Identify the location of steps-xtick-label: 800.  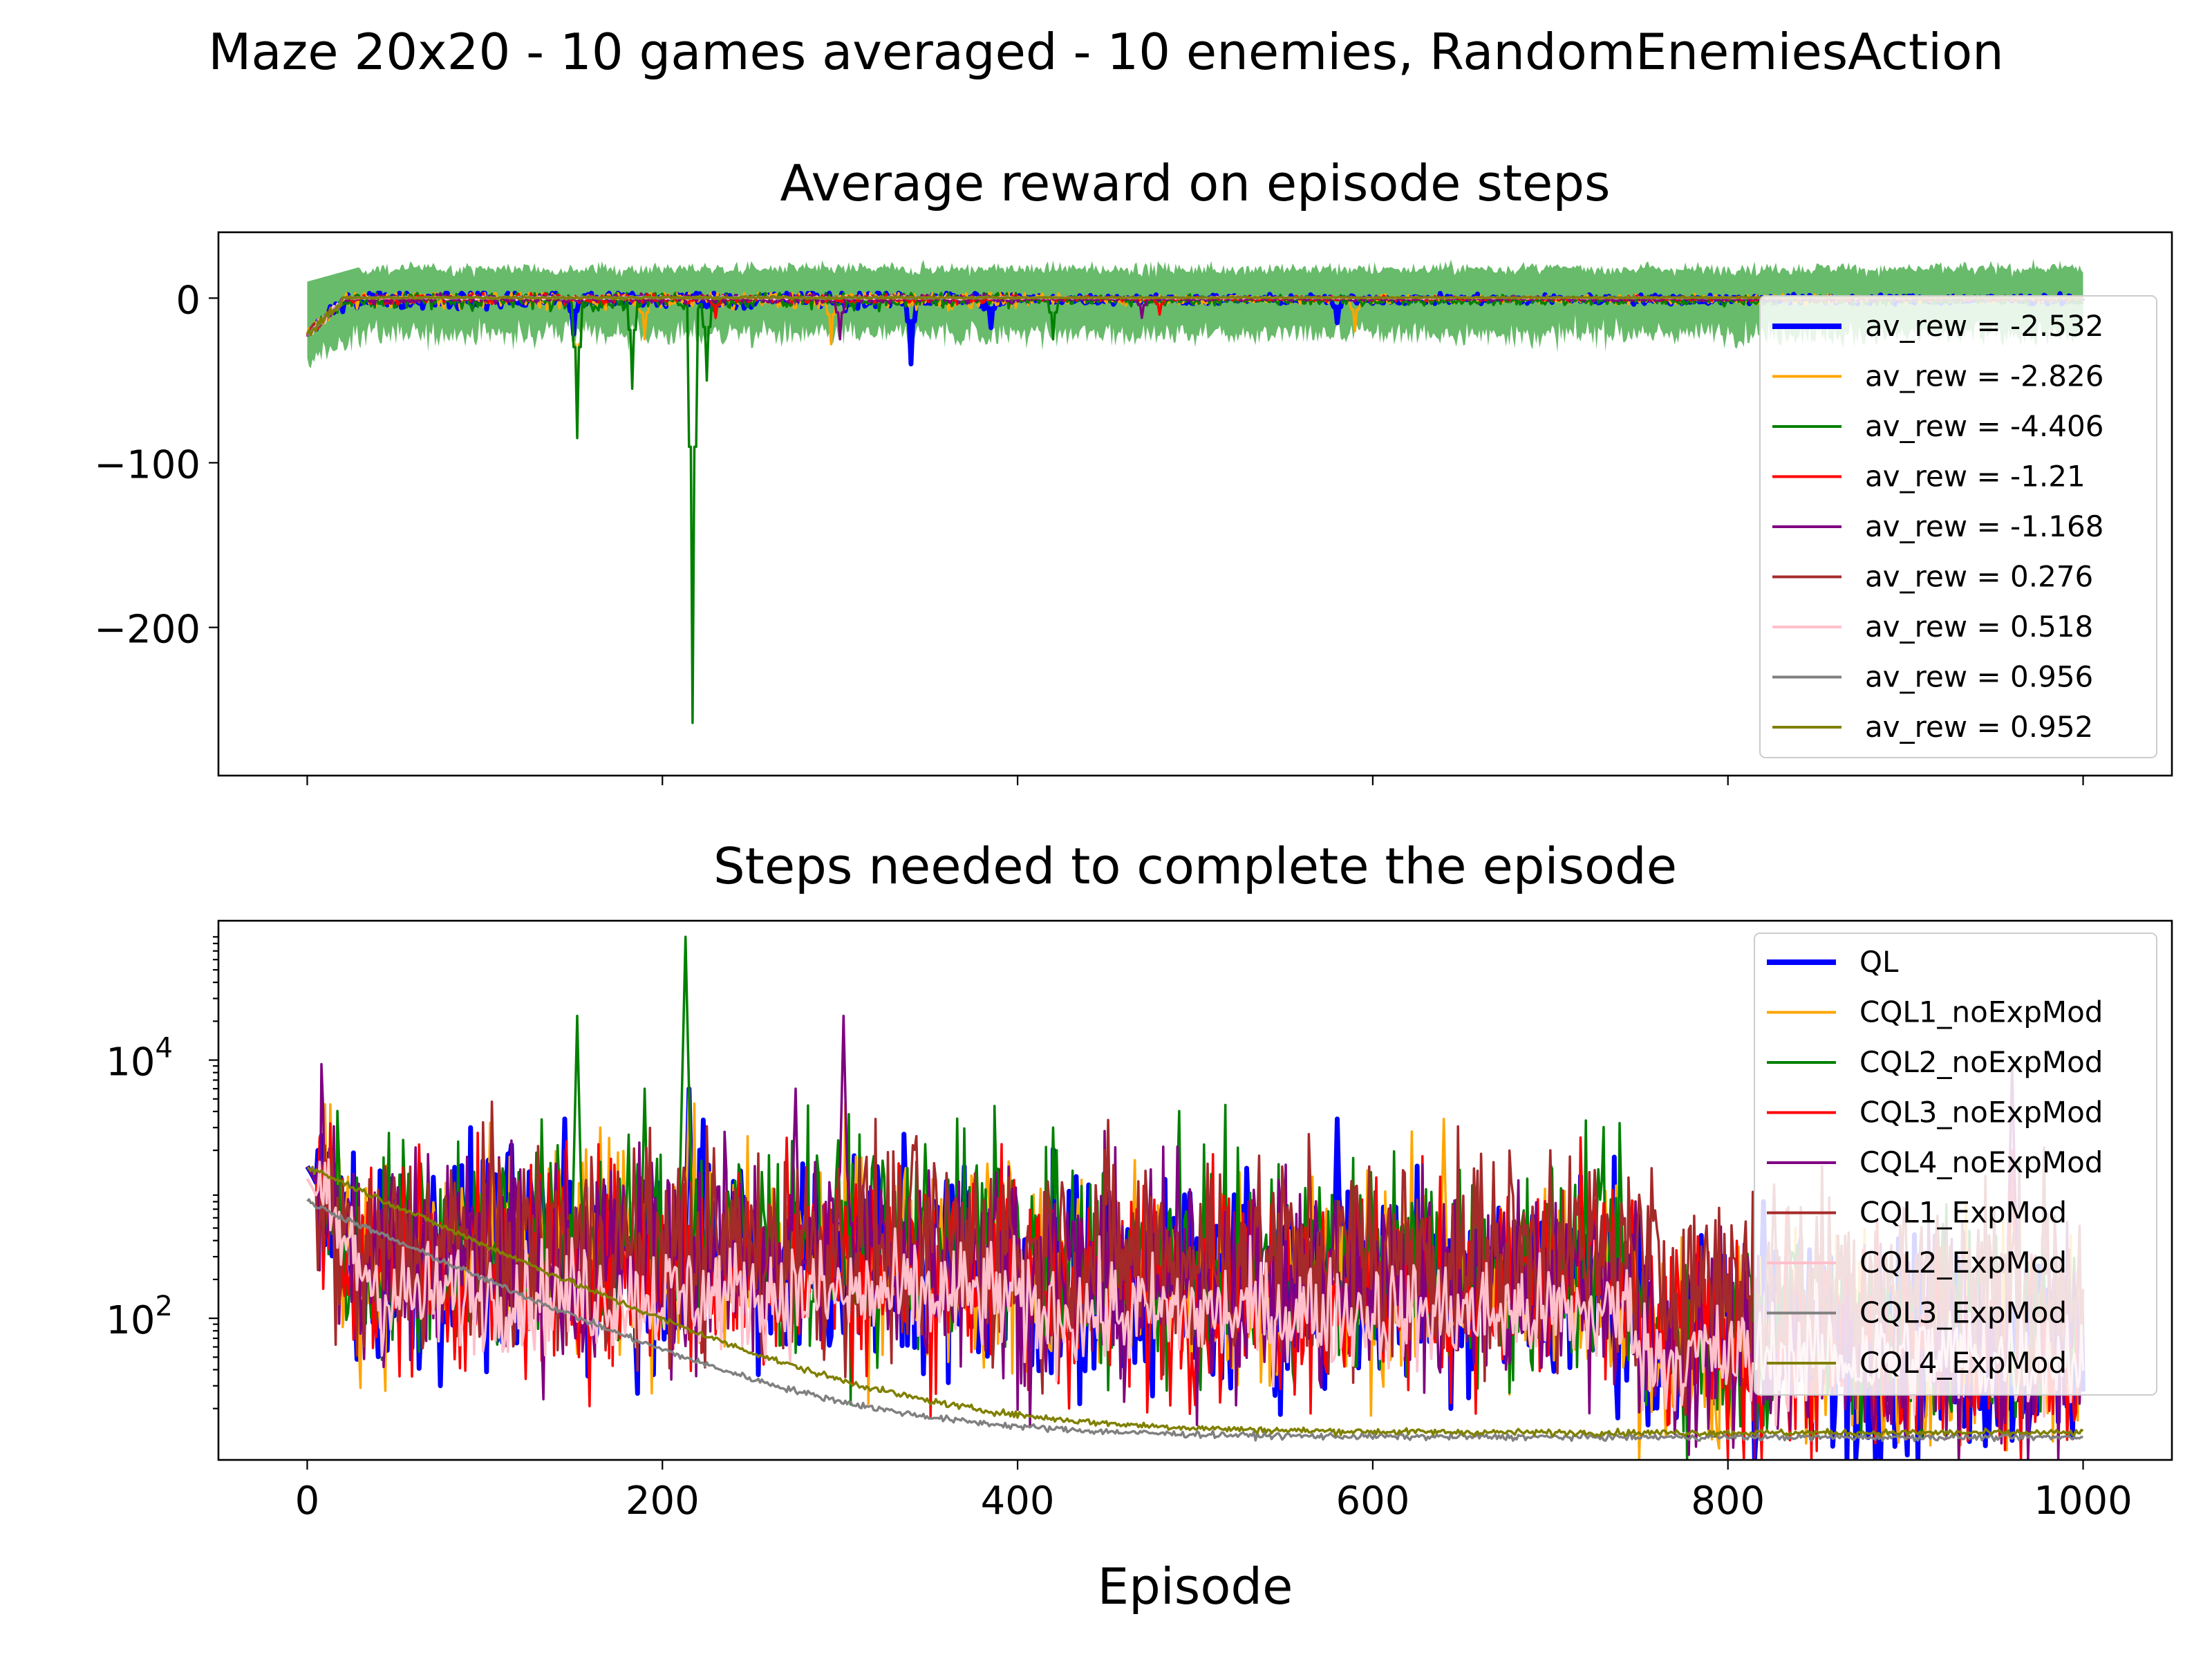
(1728, 1502).